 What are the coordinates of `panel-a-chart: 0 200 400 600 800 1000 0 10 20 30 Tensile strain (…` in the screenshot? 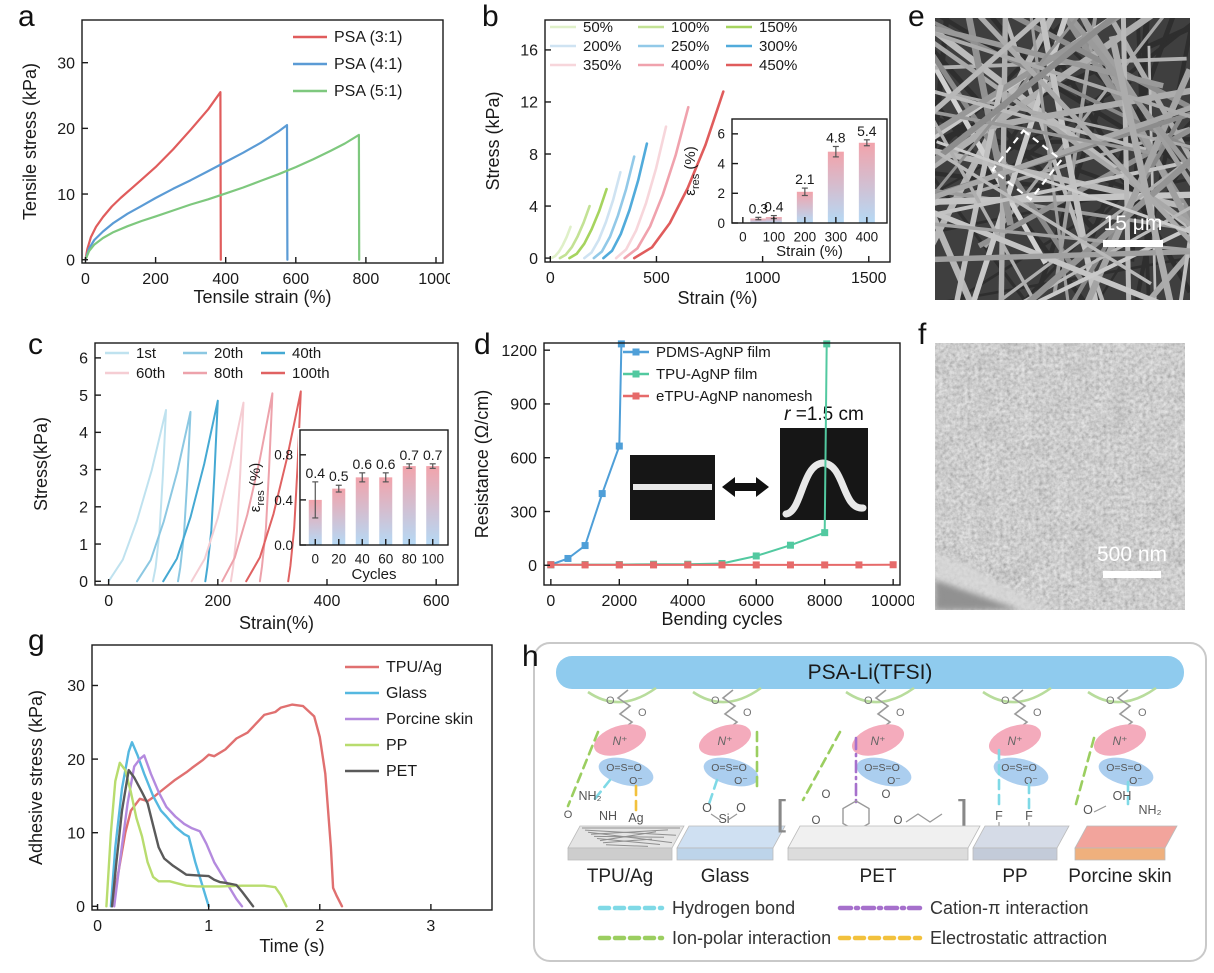 It's located at (235, 163).